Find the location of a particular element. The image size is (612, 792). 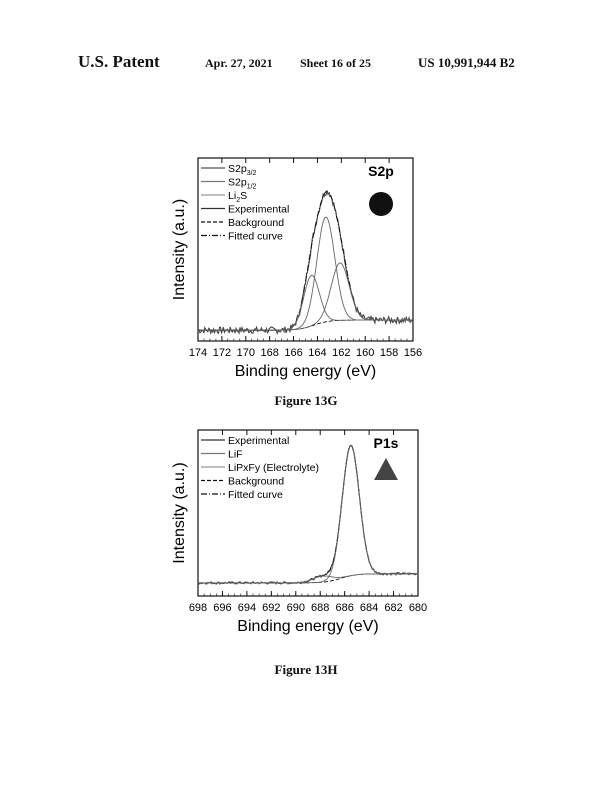

legend-label-main: Li is located at coordinates (232, 196).